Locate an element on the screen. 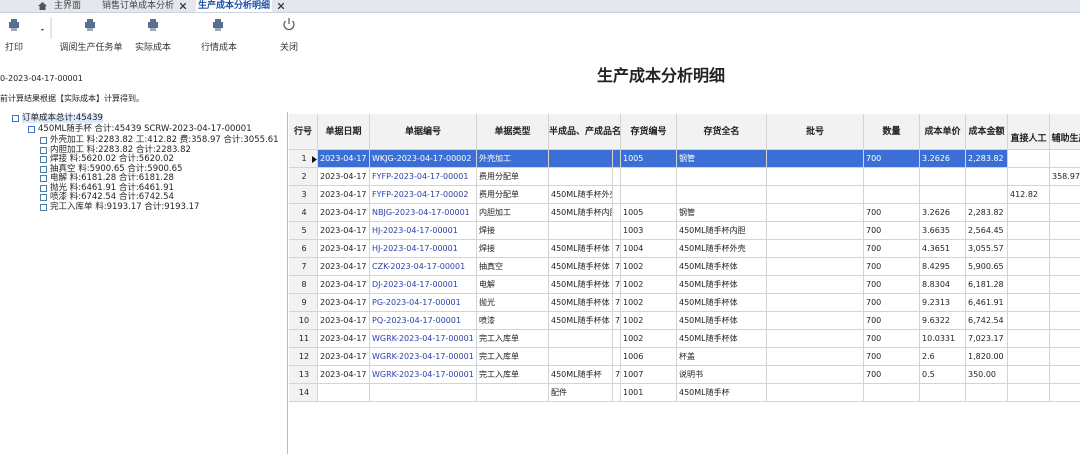 The height and width of the screenshot is (454, 1080). table-cell: 9.2313 is located at coordinates (943, 303).